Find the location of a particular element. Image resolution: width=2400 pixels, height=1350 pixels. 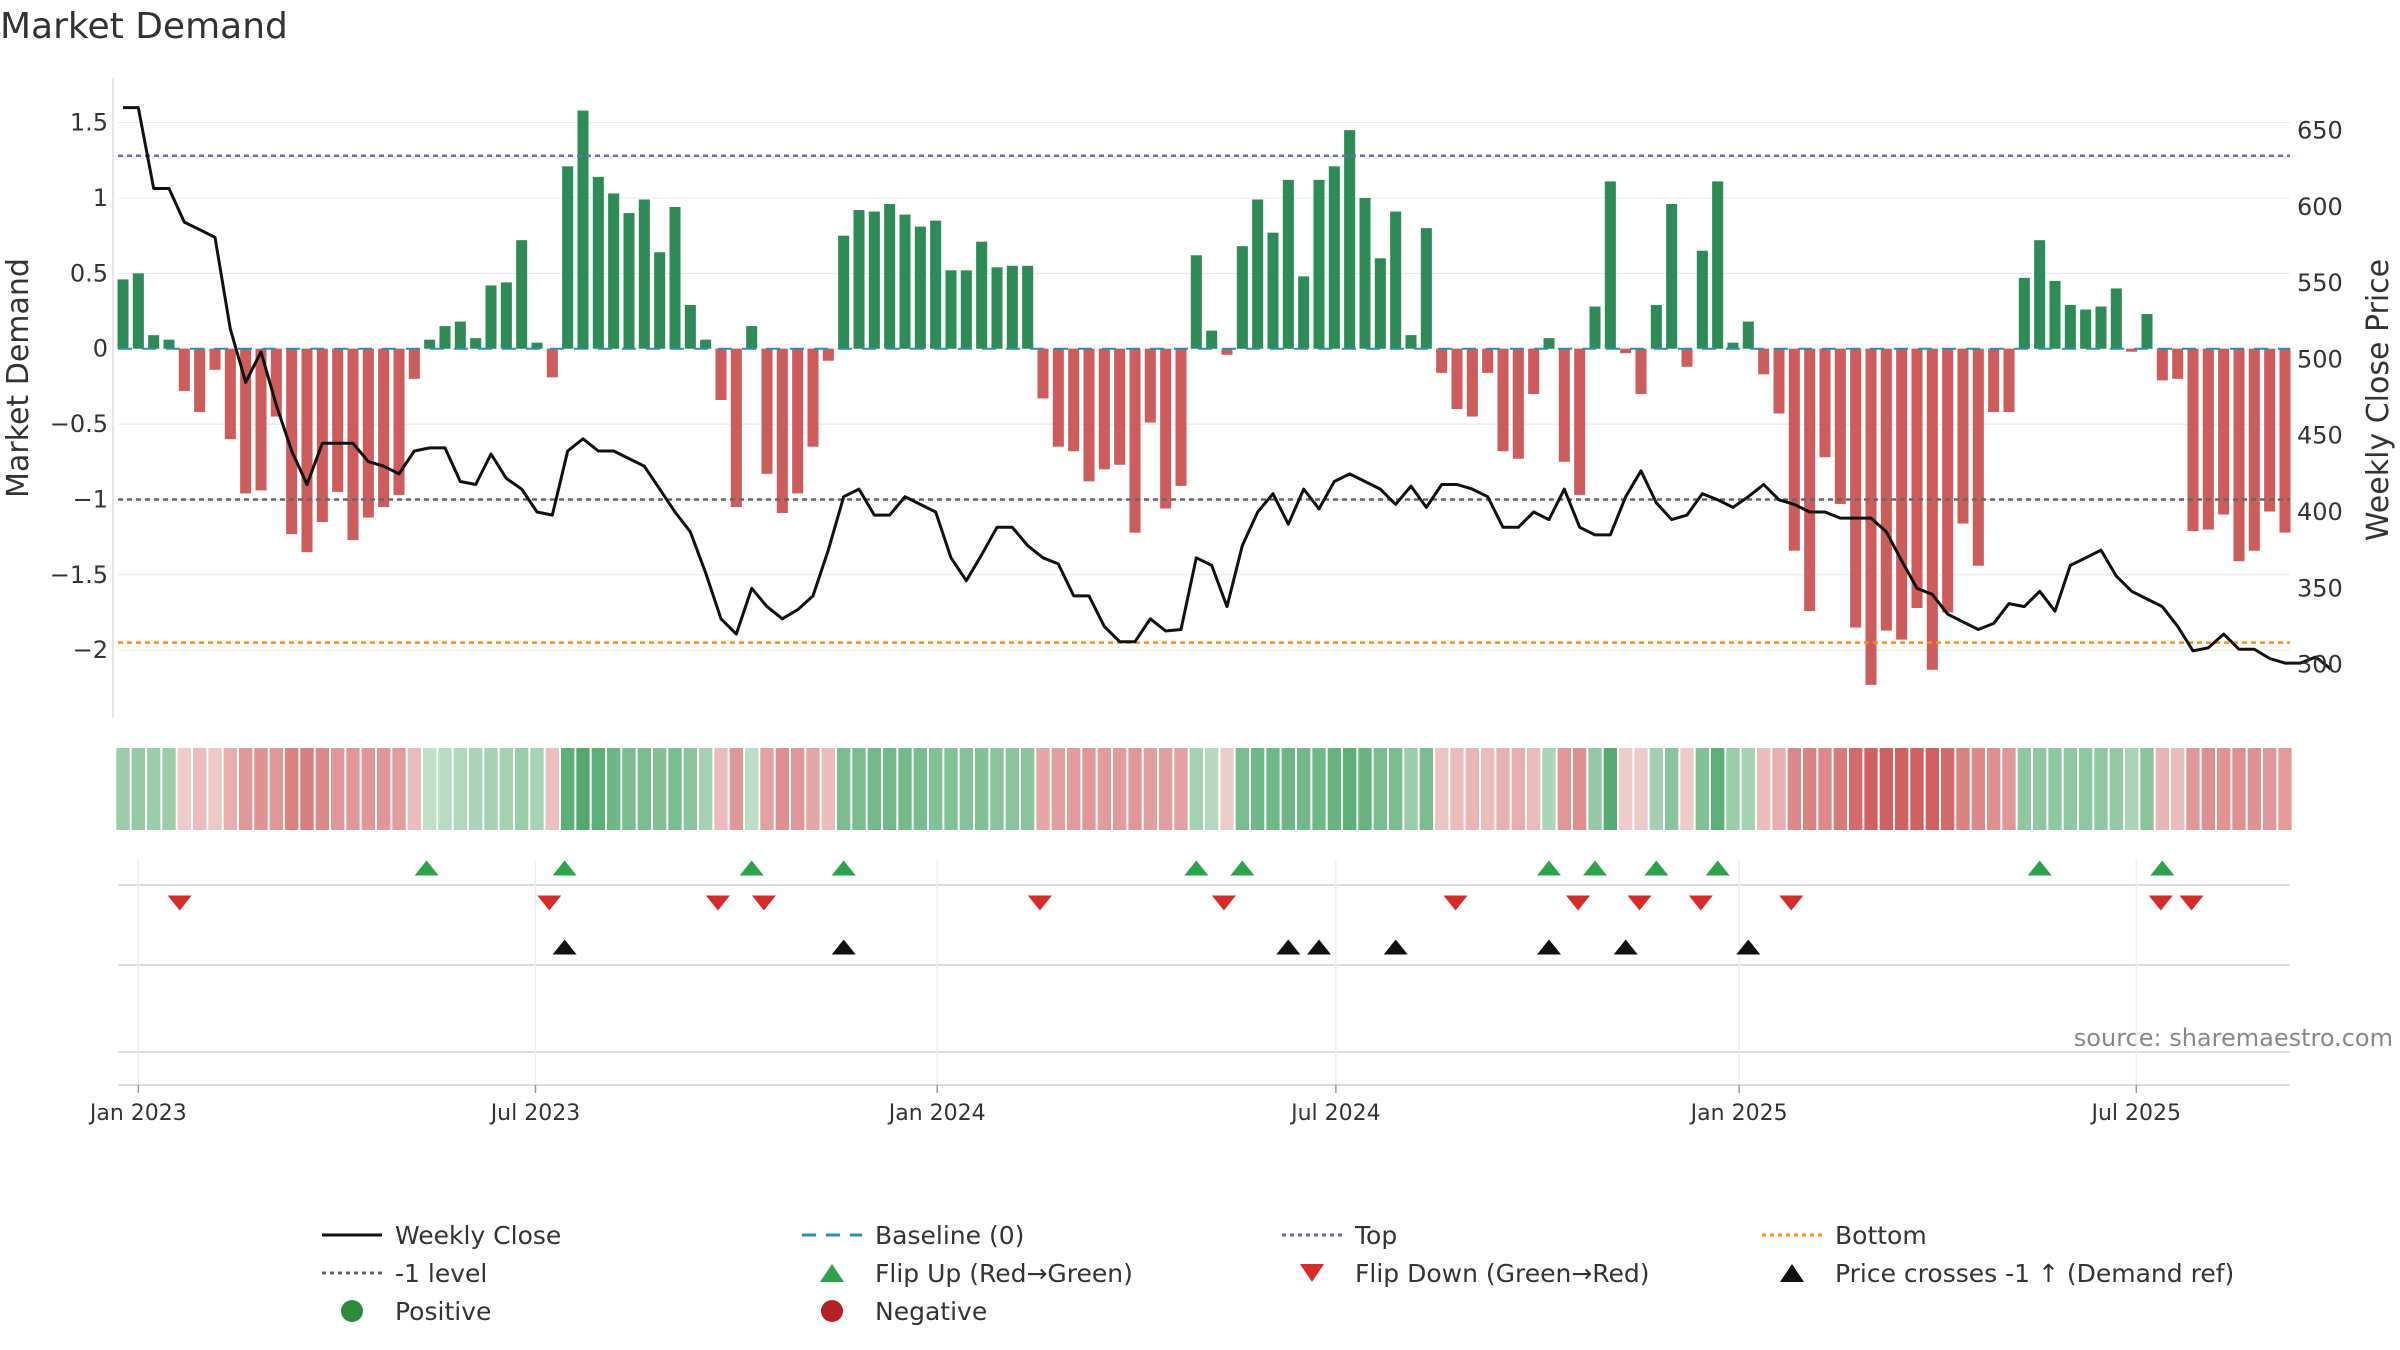

y2-tick-label: 350 is located at coordinates (2320, 588).